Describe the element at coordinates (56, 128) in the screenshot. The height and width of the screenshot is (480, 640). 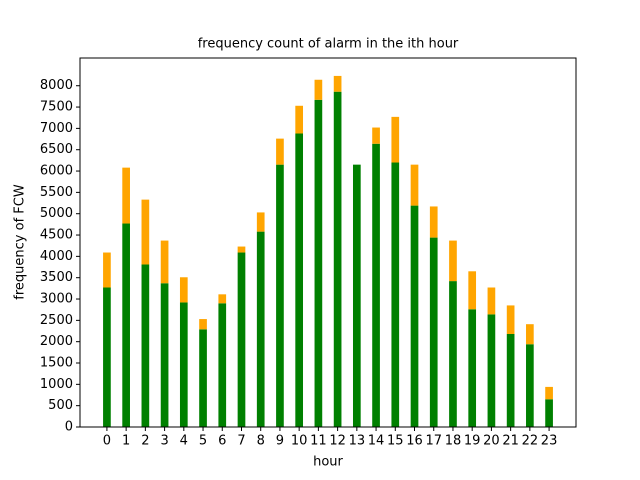
I see `y-tick-label: 7000` at that location.